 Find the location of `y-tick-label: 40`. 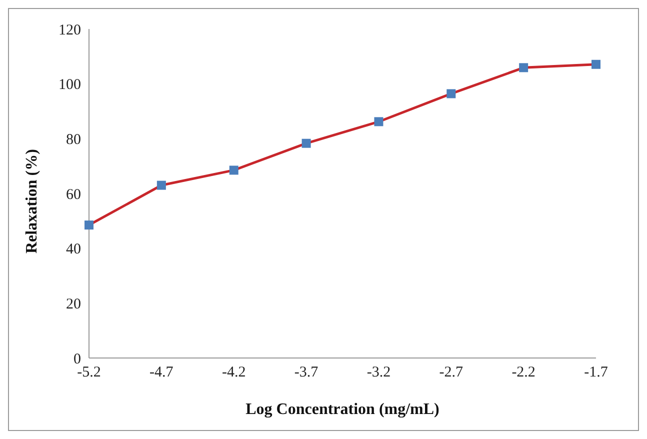

y-tick-label: 40 is located at coordinates (73, 250).